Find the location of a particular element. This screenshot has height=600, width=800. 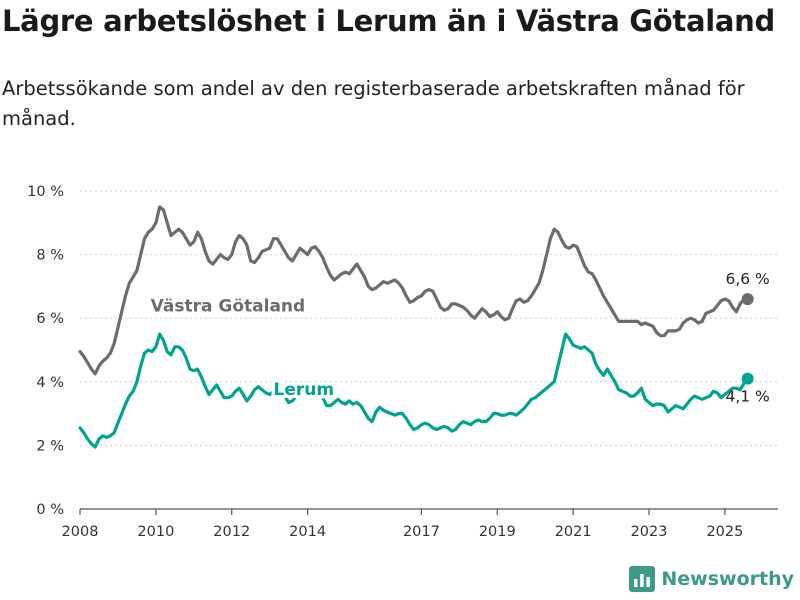

series-label-lerum: Lerum is located at coordinates (304, 390).